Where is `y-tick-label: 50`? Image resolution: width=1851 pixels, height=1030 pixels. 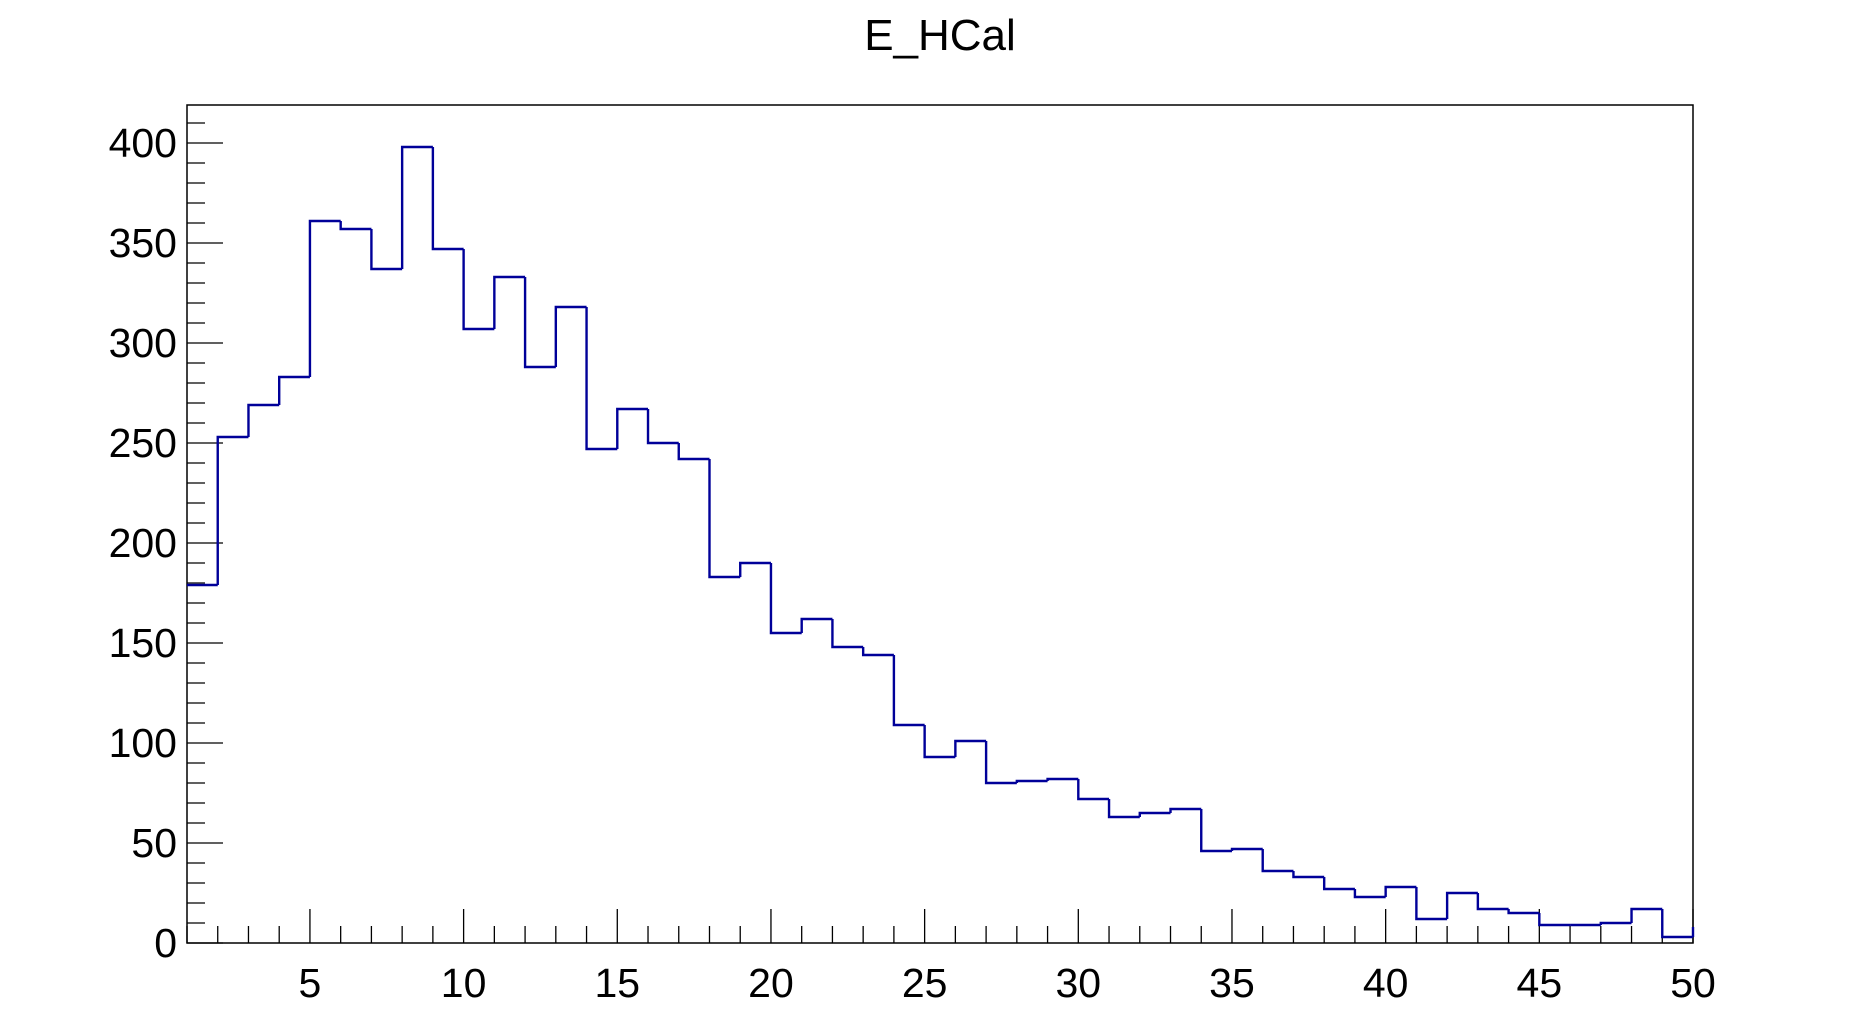 y-tick-label: 50 is located at coordinates (154, 843).